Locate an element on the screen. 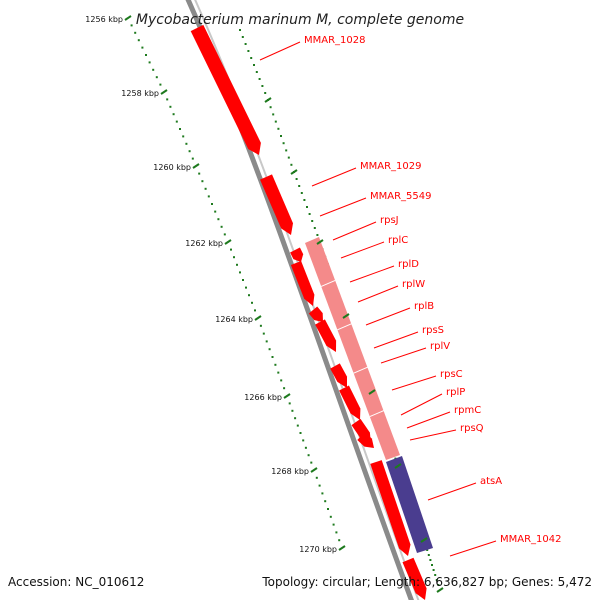  gene-label-rpsc: rpsC is located at coordinates (451, 374).